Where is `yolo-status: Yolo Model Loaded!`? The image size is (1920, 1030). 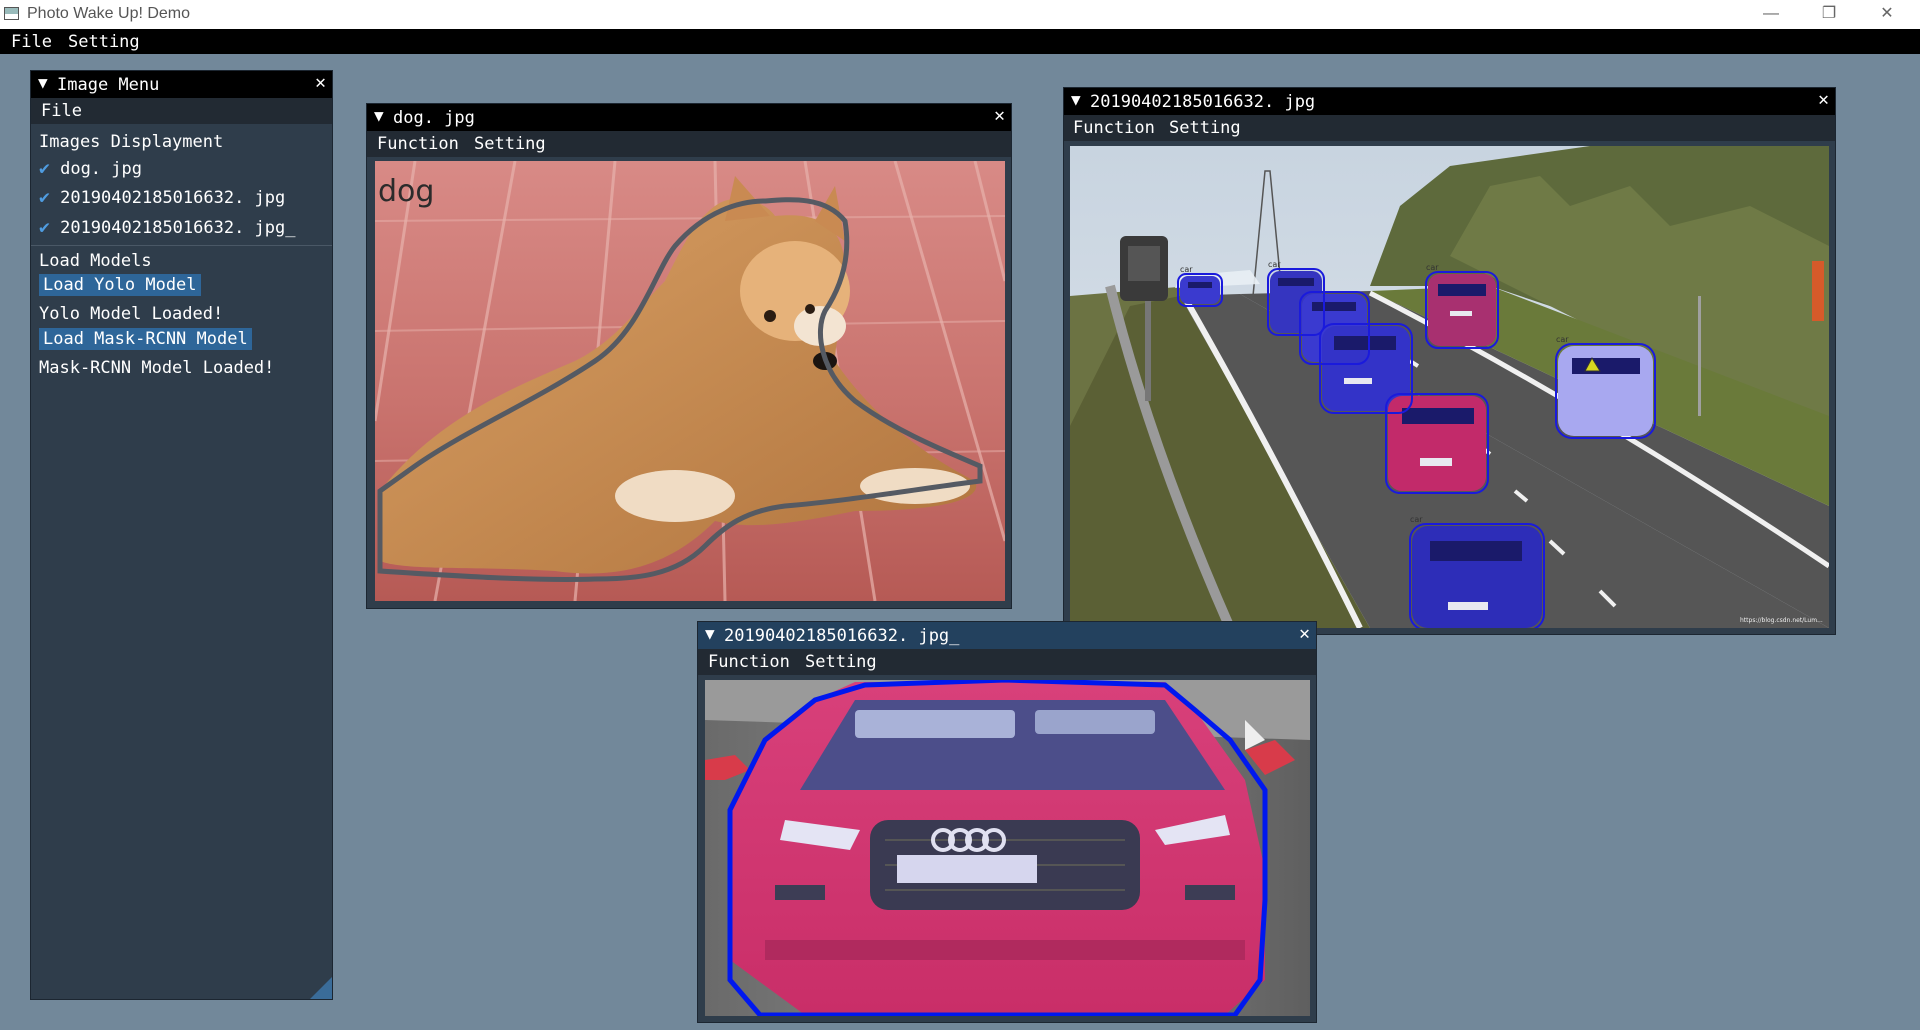 yolo-status: Yolo Model Loaded! is located at coordinates (131, 314).